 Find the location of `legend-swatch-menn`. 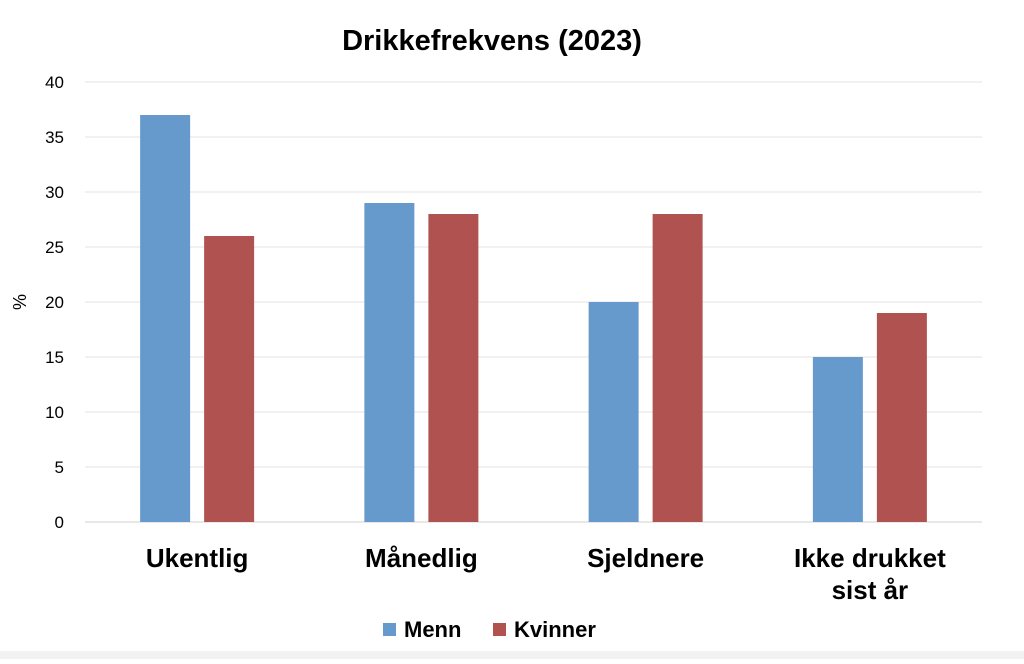

legend-swatch-menn is located at coordinates (389, 629).